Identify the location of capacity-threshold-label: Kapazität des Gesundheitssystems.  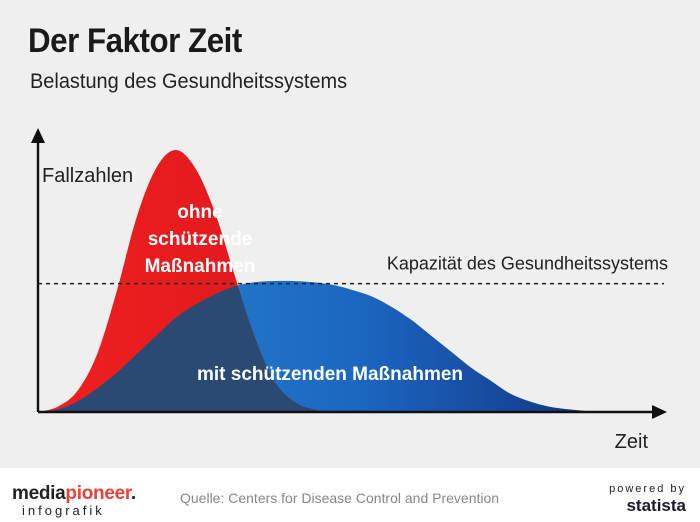
(527, 264).